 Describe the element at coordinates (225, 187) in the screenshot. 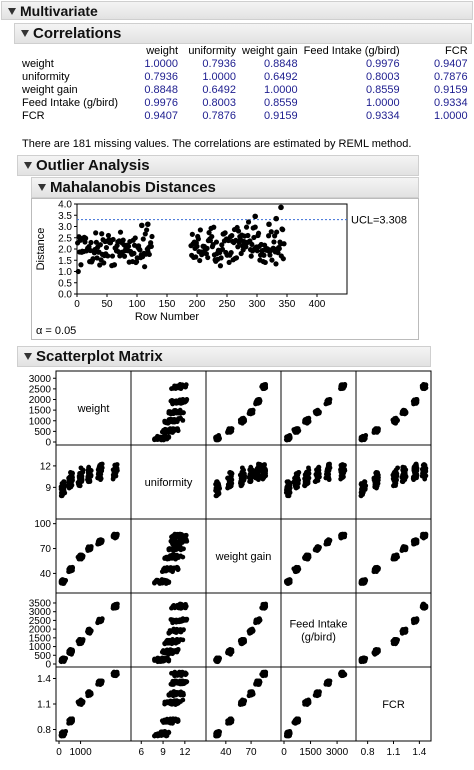

I see `mahalanobis-header: Mahalanobis Distances` at that location.